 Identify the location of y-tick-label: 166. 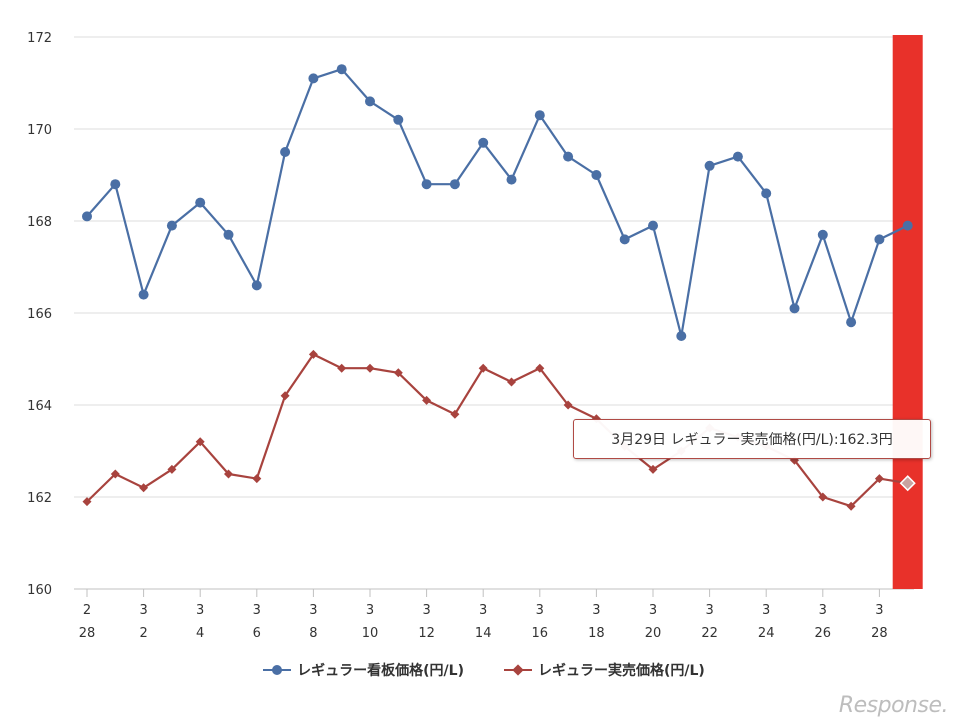
(39, 314).